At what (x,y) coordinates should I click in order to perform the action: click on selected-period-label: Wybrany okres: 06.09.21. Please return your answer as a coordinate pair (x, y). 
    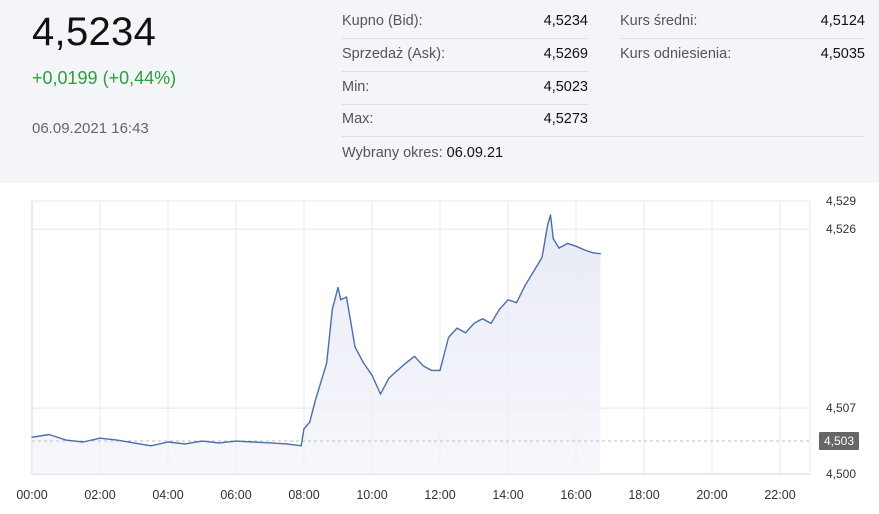
    Looking at the image, I should click on (422, 153).